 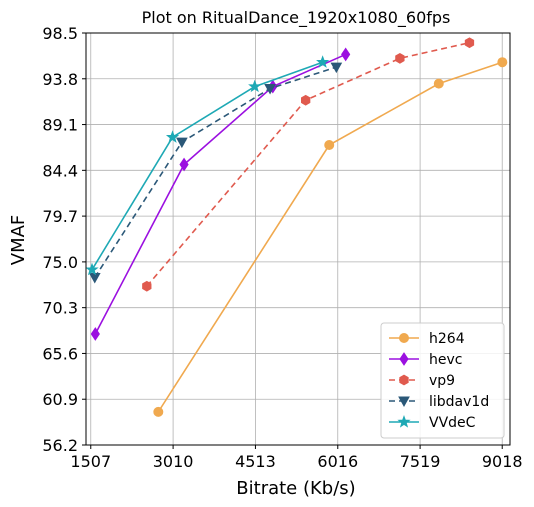 I want to click on chart-title: Plot on RitualDance_1920x1080_60fps, so click(x=296, y=18).